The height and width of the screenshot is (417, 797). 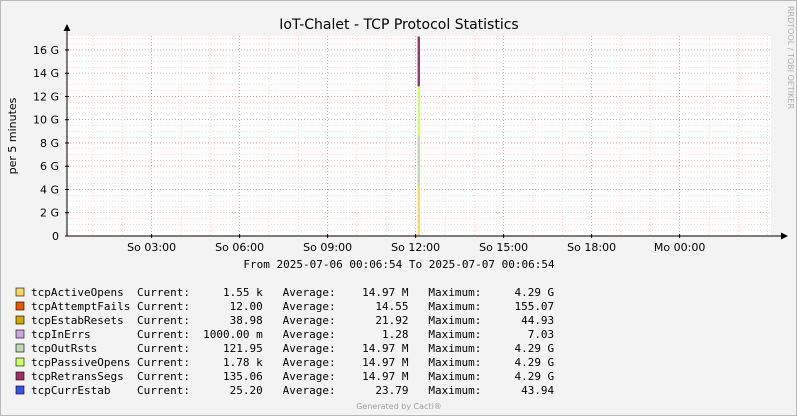 I want to click on y-axis-label: per 5 minutes, so click(x=12, y=135).